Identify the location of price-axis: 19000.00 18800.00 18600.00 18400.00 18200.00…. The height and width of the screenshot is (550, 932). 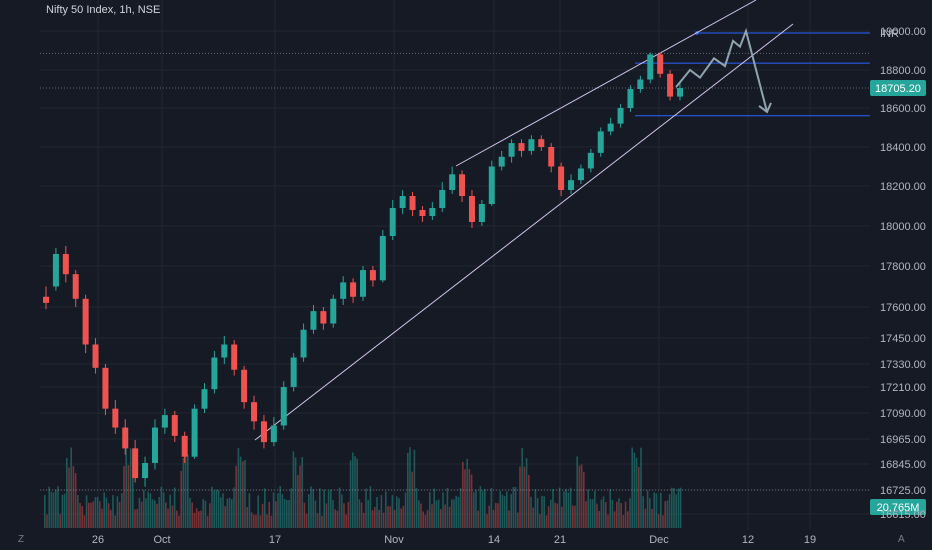
(903, 273).